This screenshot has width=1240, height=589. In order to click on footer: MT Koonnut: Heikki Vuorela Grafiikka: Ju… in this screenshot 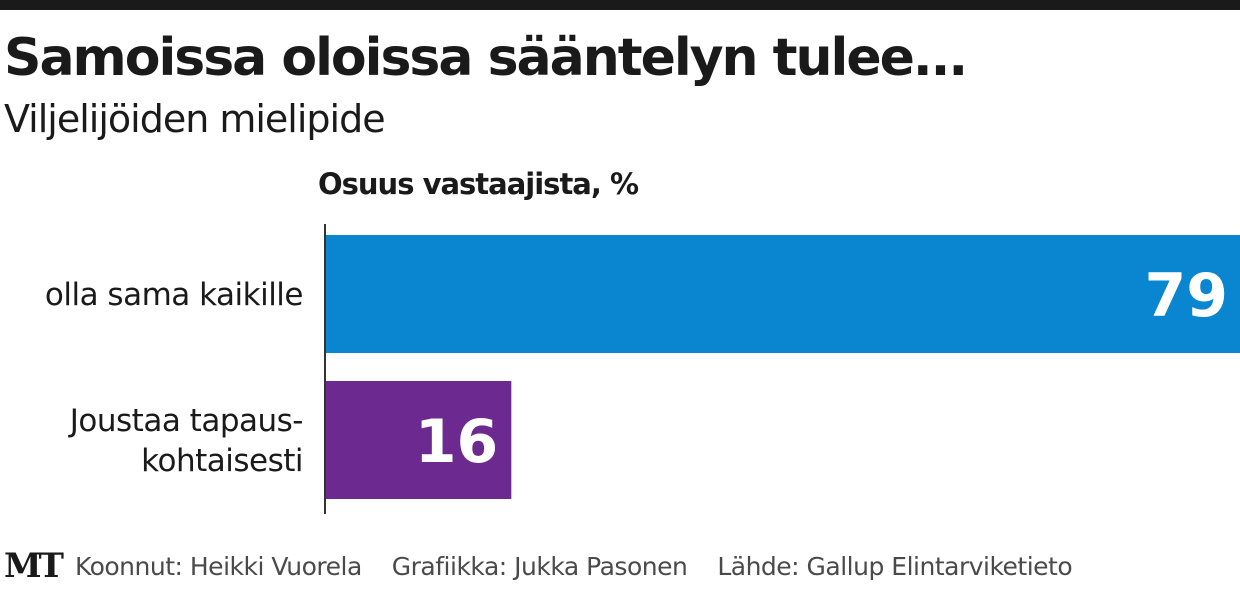, I will do `click(553, 566)`.